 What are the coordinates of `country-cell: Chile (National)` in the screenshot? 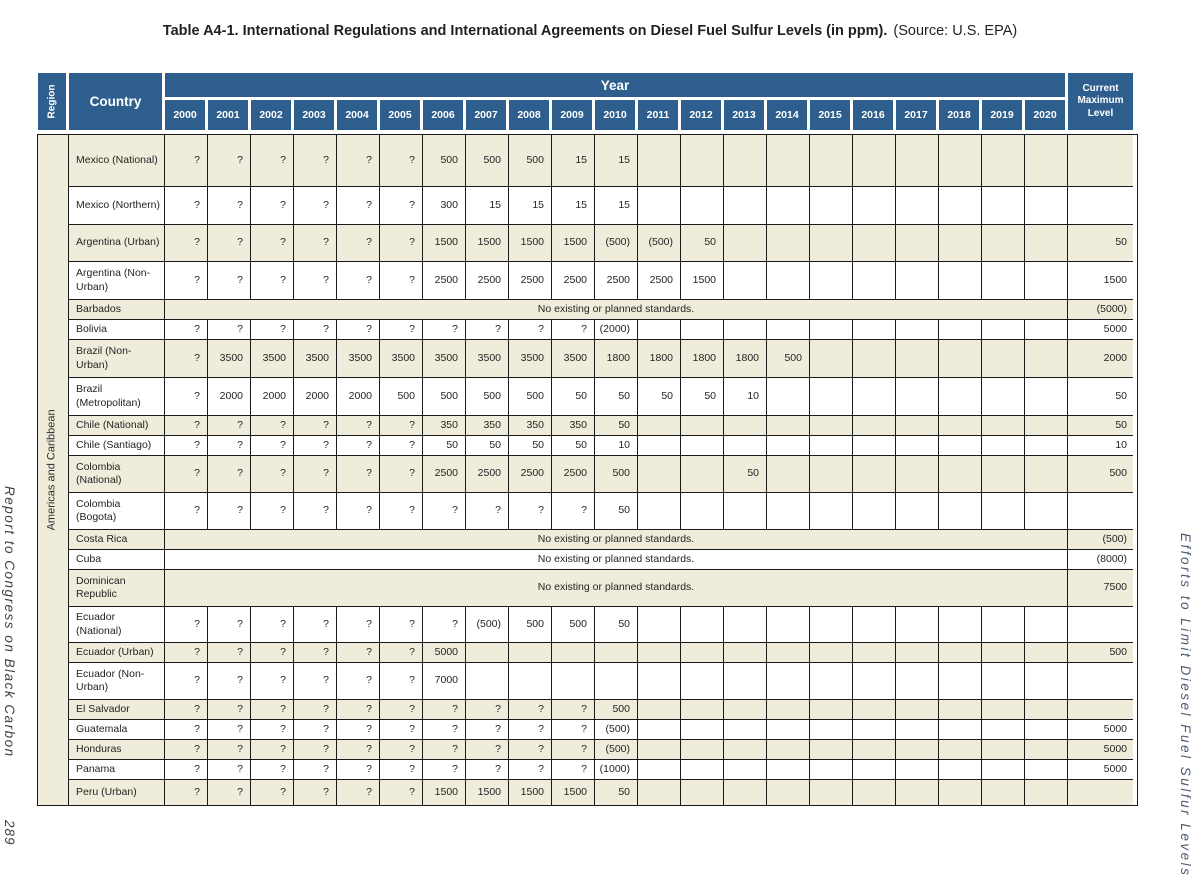 It's located at (117, 426).